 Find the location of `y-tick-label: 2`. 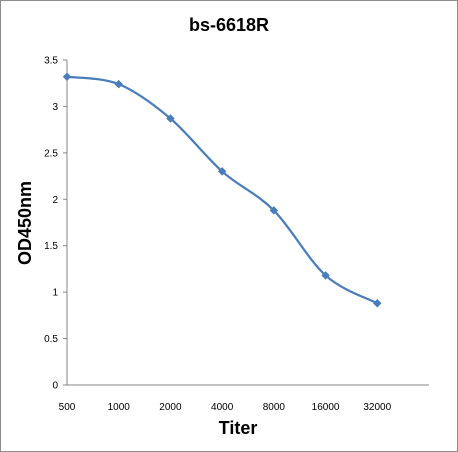

y-tick-label: 2 is located at coordinates (55, 200).